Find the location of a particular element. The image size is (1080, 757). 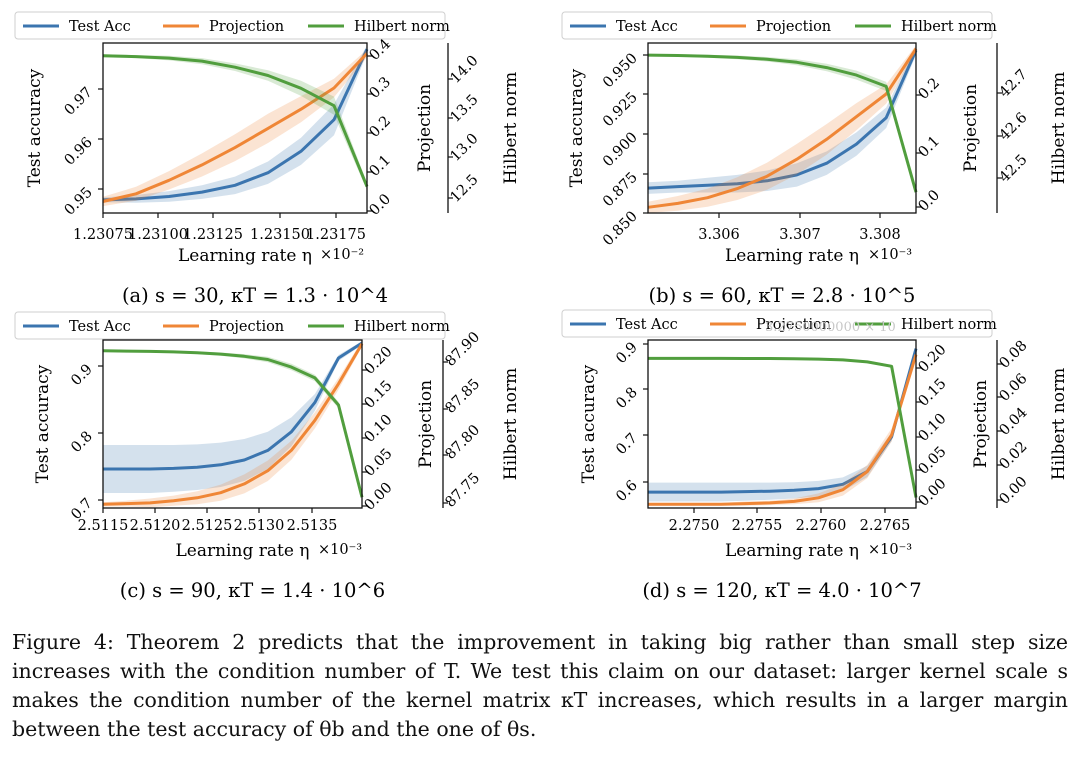

hilbert-tick-label: 42.5 is located at coordinates (1014, 169).